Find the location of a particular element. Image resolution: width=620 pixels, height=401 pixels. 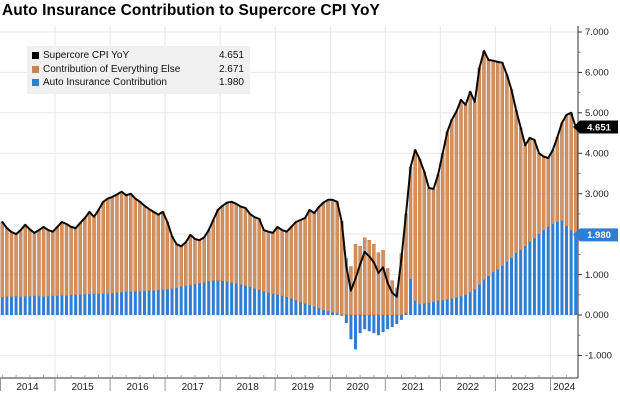

y-tick-label: 0.000 is located at coordinates (597, 315).